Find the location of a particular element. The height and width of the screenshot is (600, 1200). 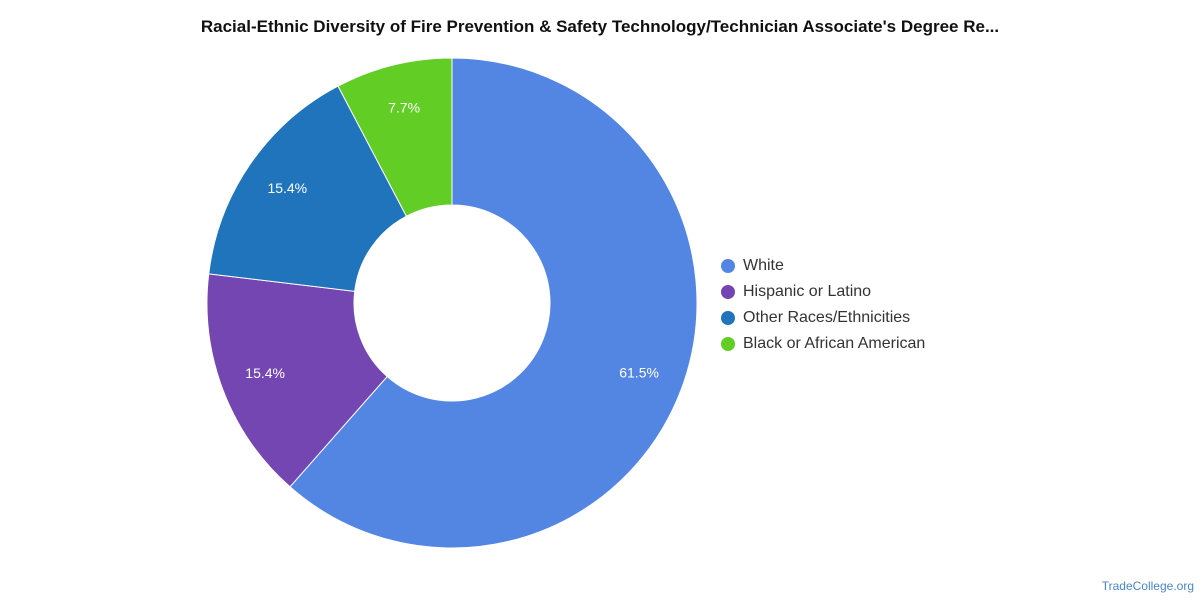

slice-black-or-african-american is located at coordinates (395, 137).